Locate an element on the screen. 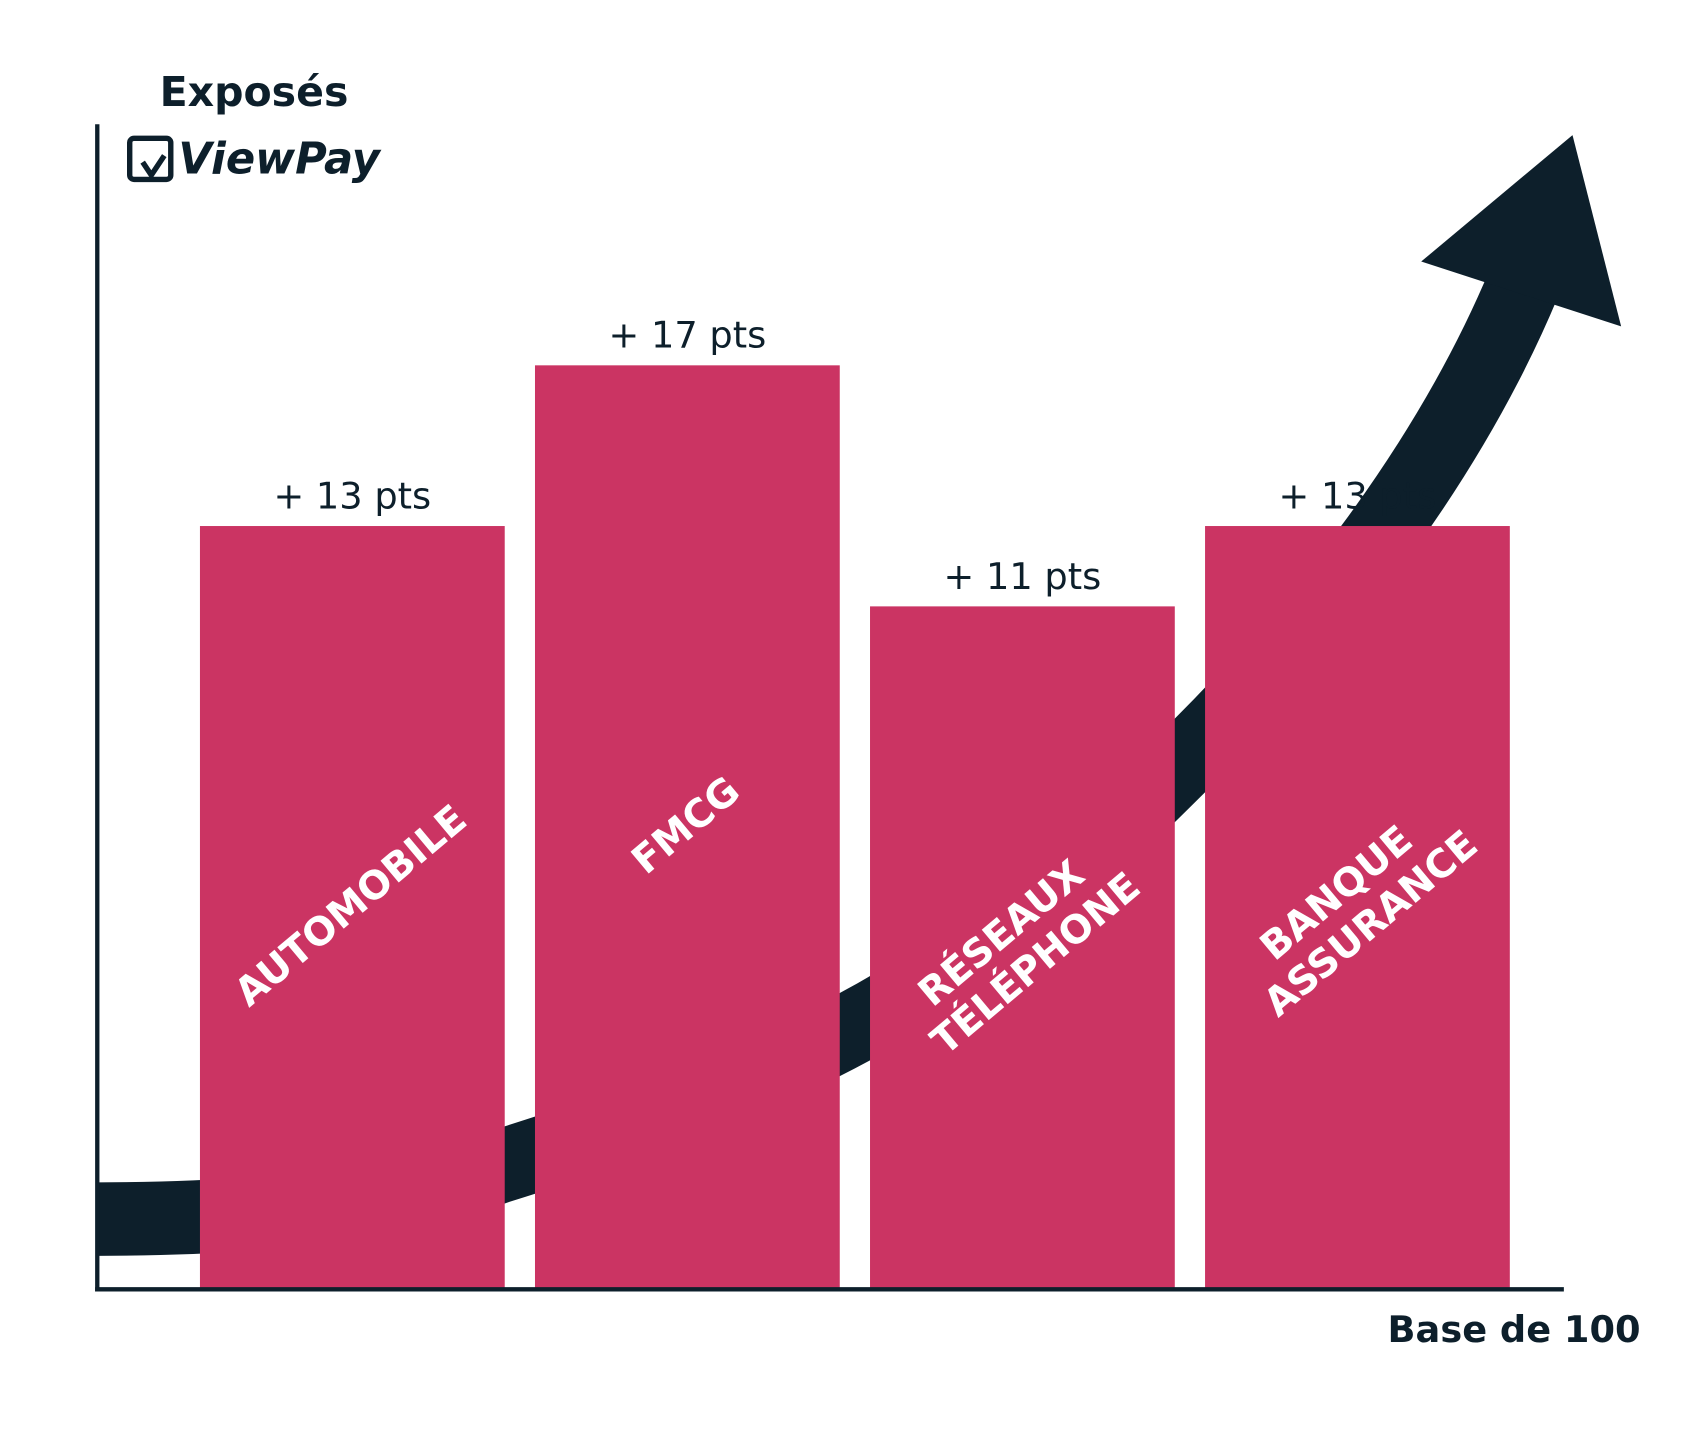  value-label: + 17 pts is located at coordinates (687, 335).